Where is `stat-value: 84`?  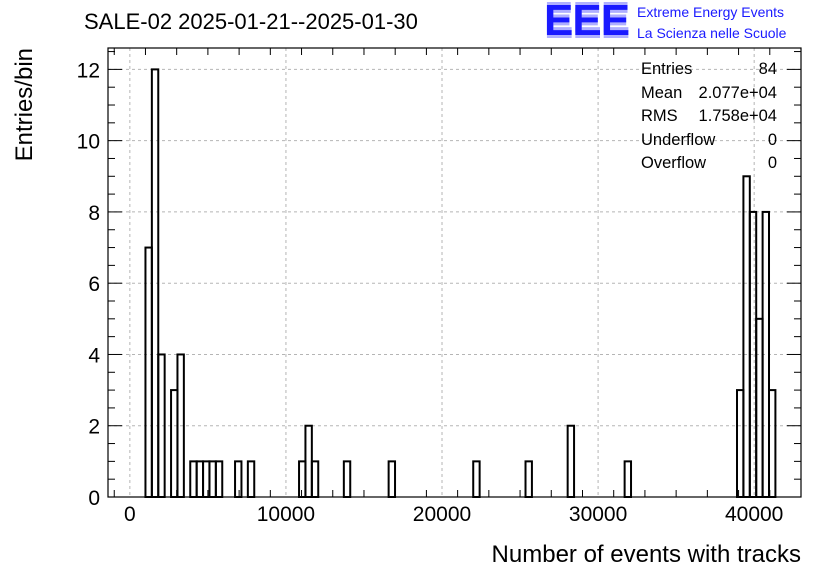
stat-value: 84 is located at coordinates (767, 69).